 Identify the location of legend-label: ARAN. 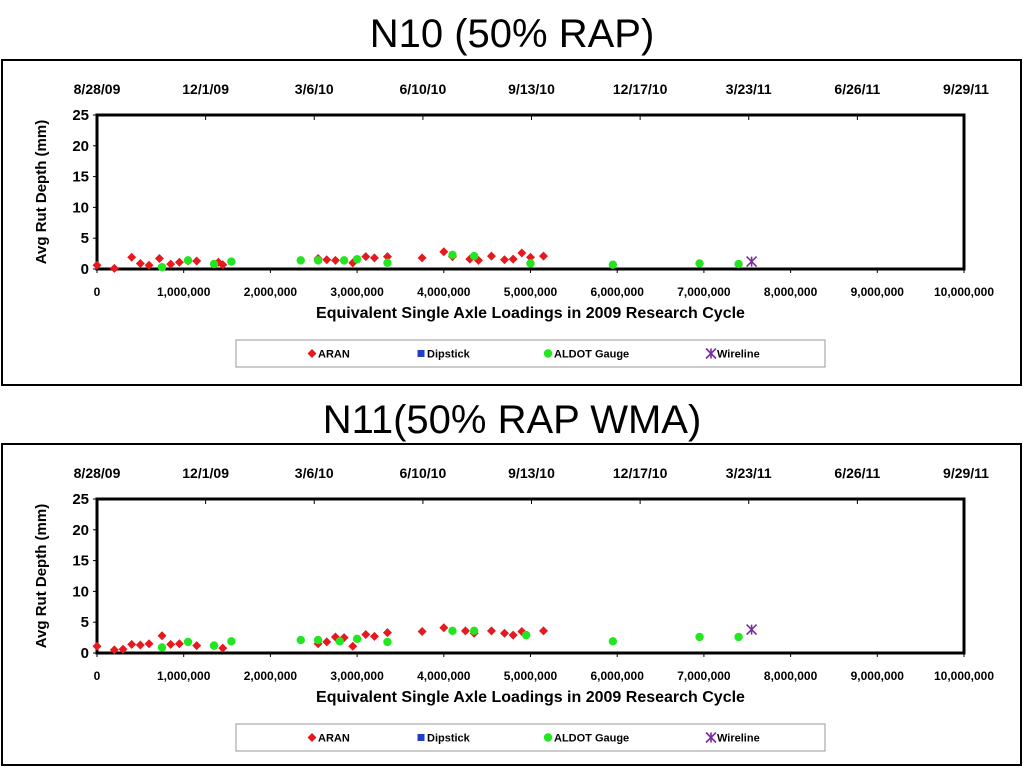
(334, 355).